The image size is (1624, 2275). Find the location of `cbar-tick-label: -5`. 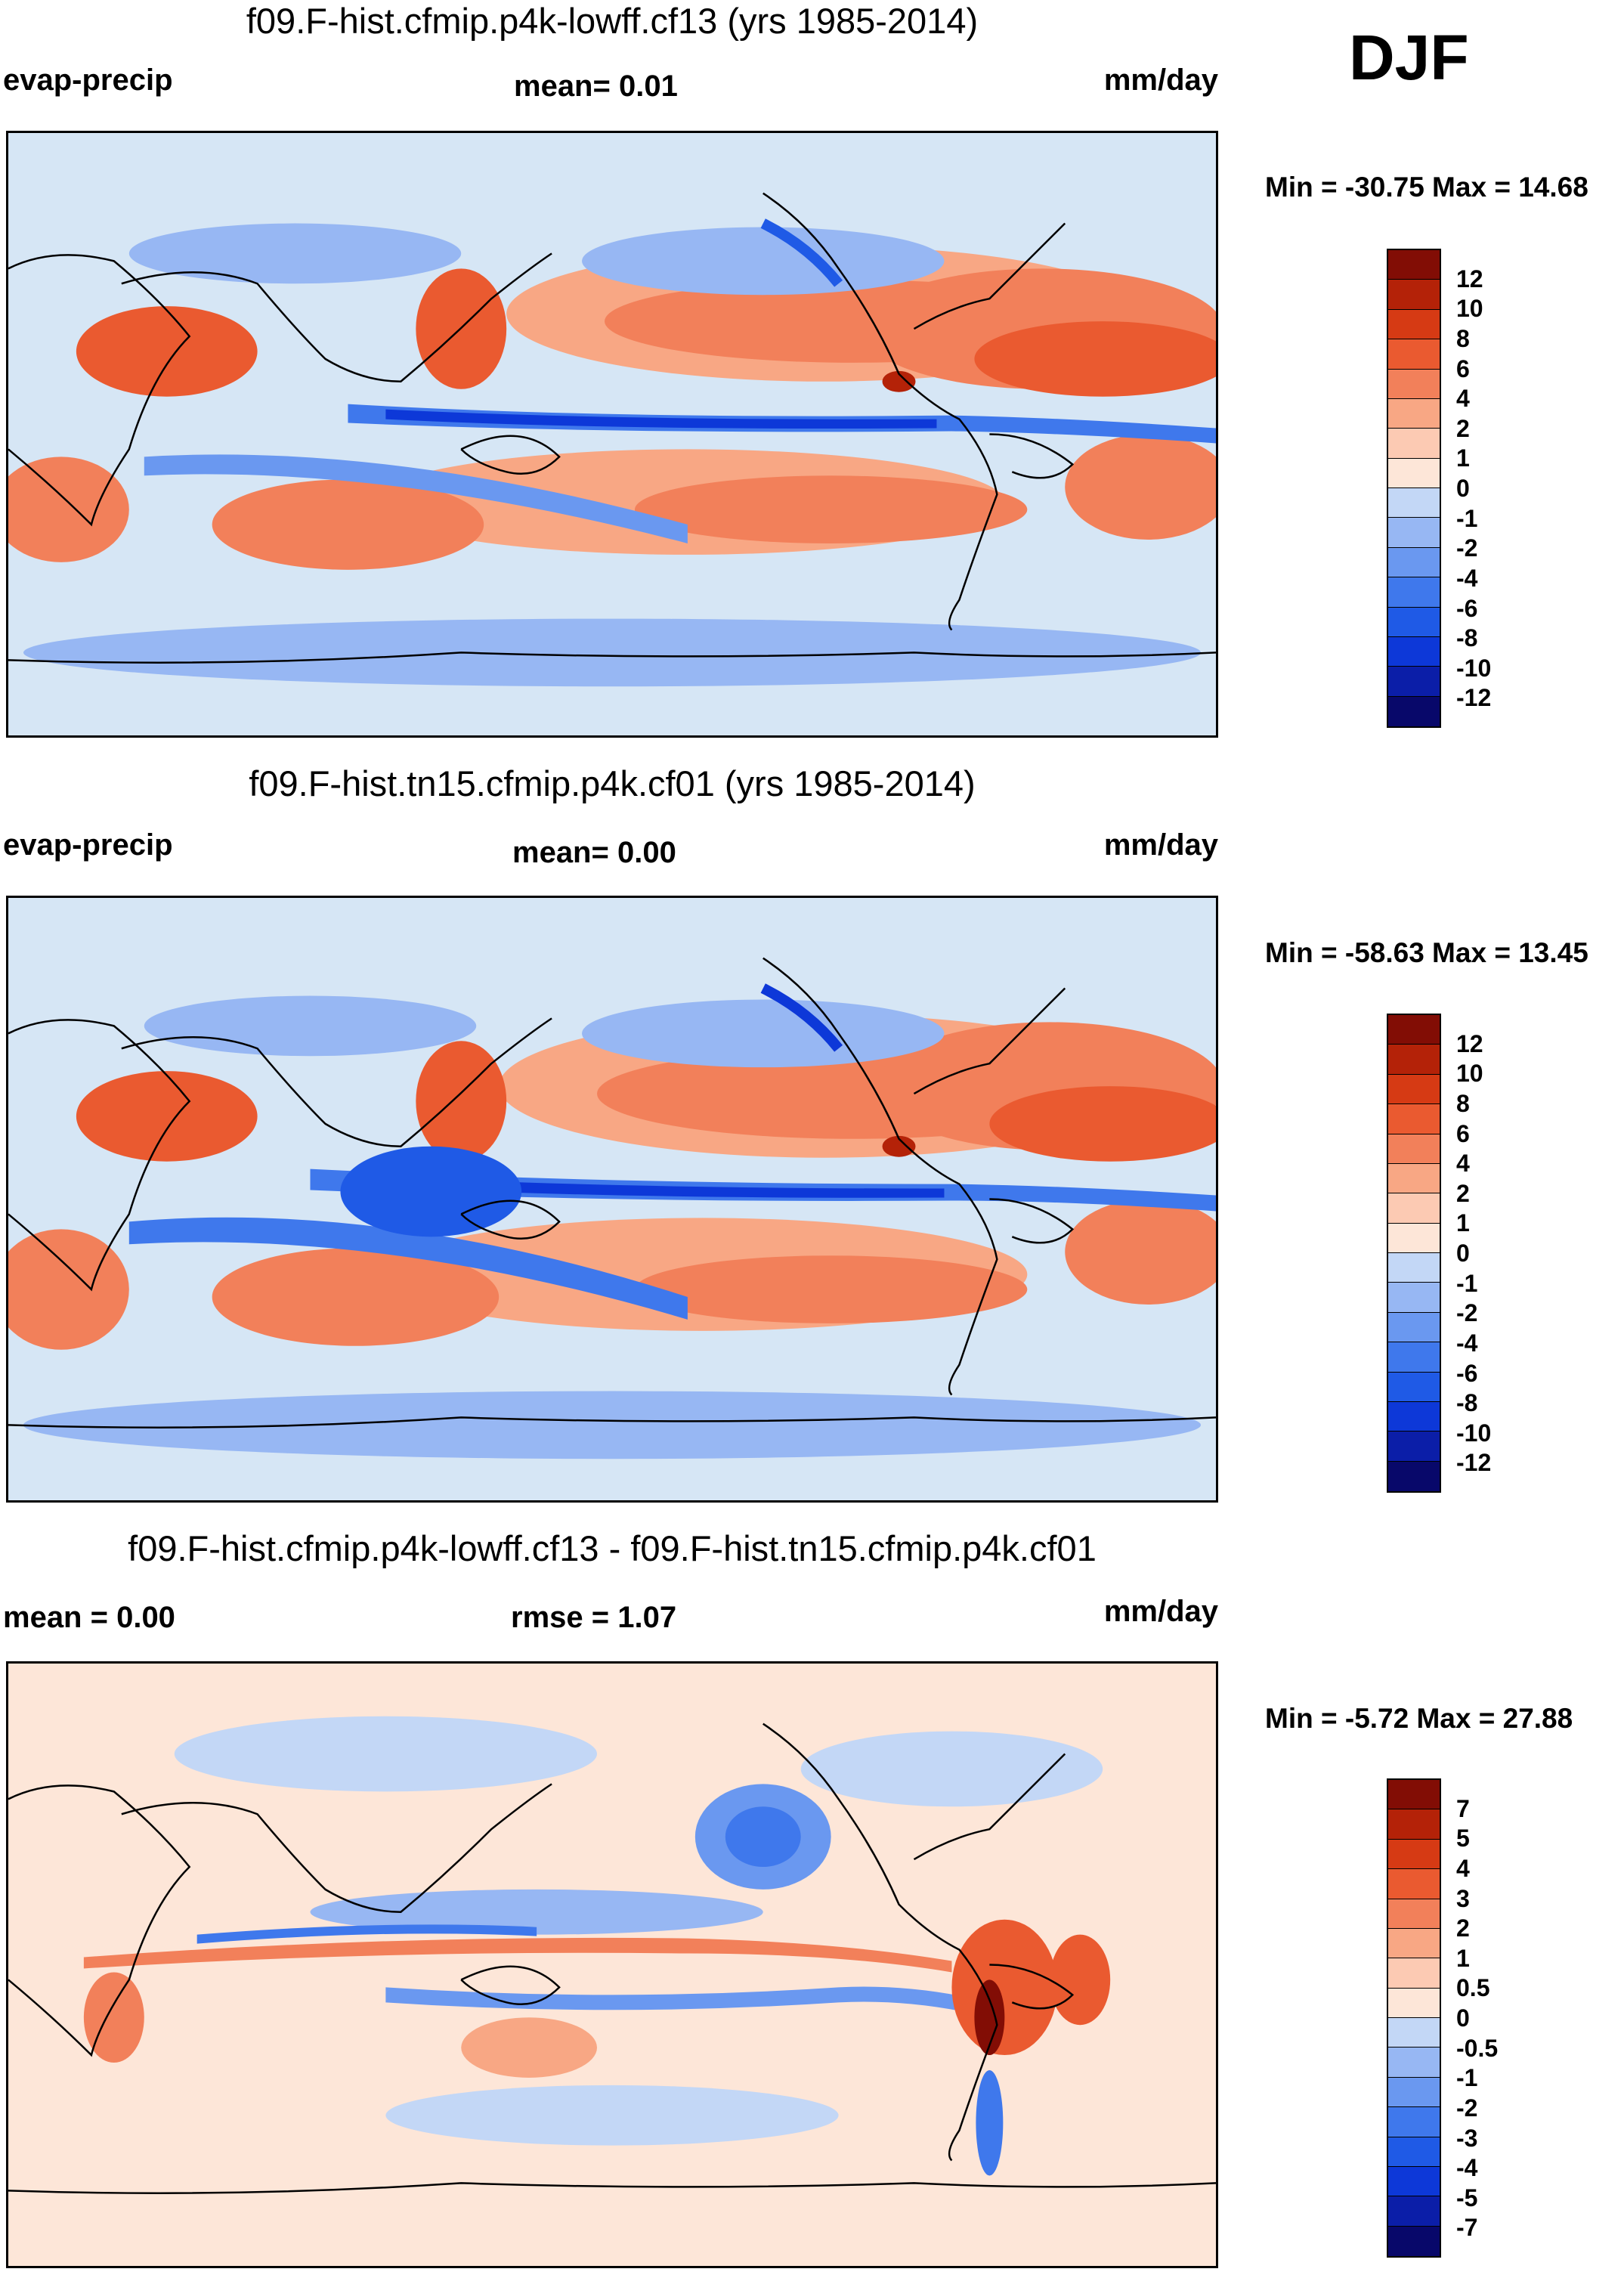

cbar-tick-label: -5 is located at coordinates (1467, 2198).